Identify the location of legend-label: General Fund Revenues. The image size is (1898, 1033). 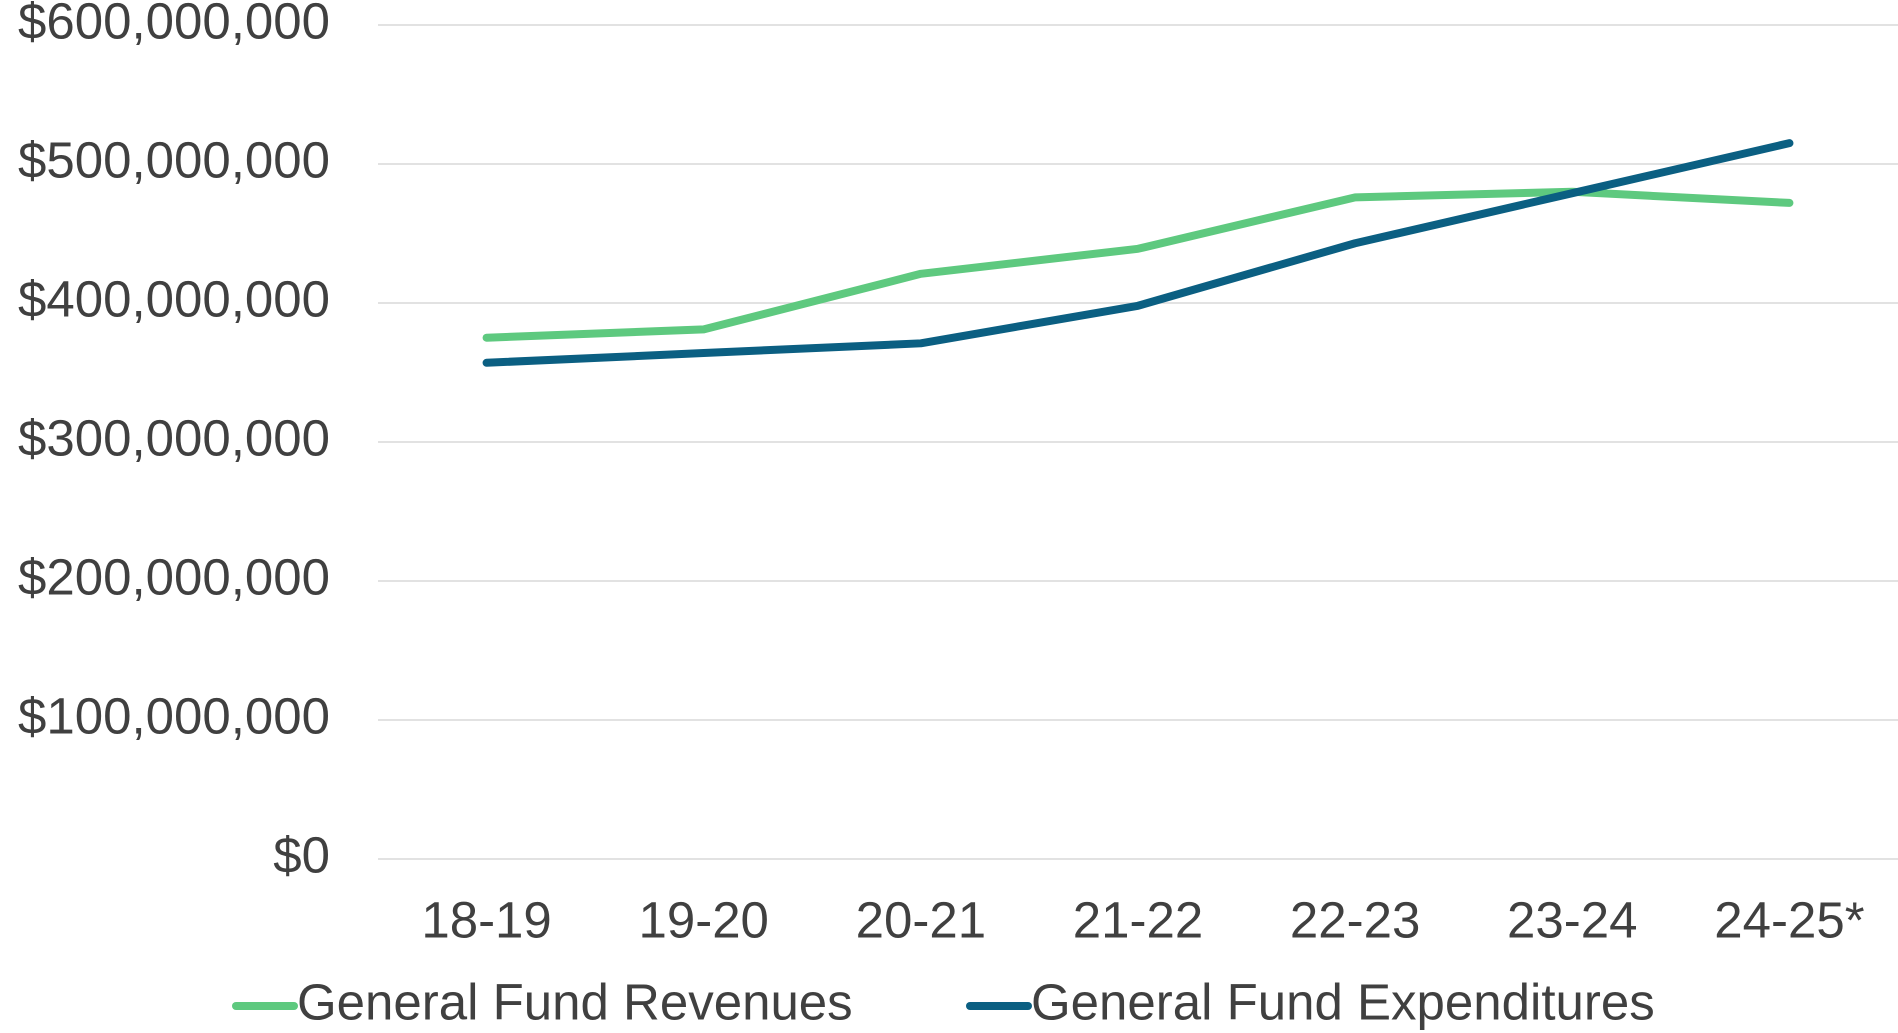
(575, 1001).